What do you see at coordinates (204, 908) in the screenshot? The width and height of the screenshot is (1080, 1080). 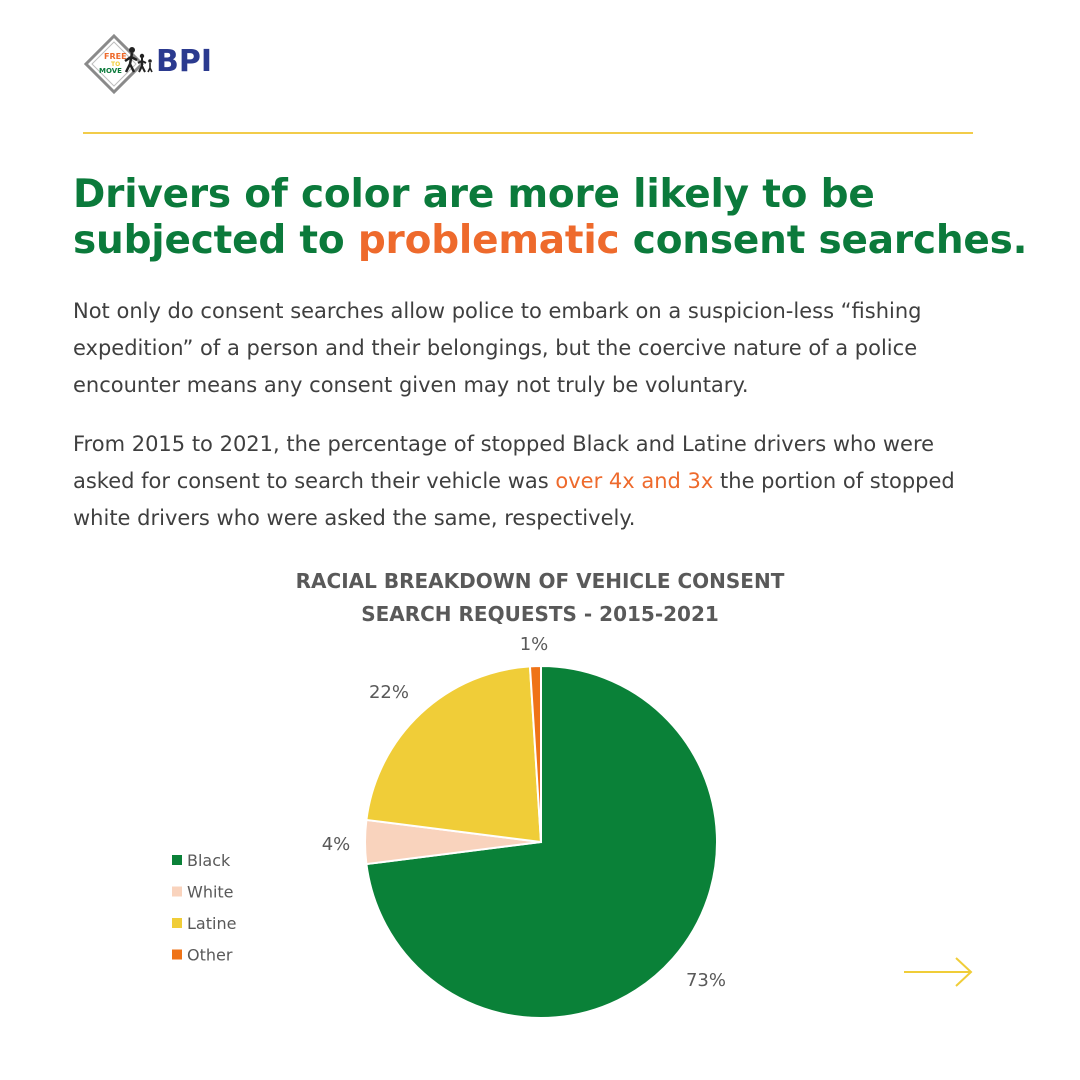 I see `chart-legend: Black White Latine Other` at bounding box center [204, 908].